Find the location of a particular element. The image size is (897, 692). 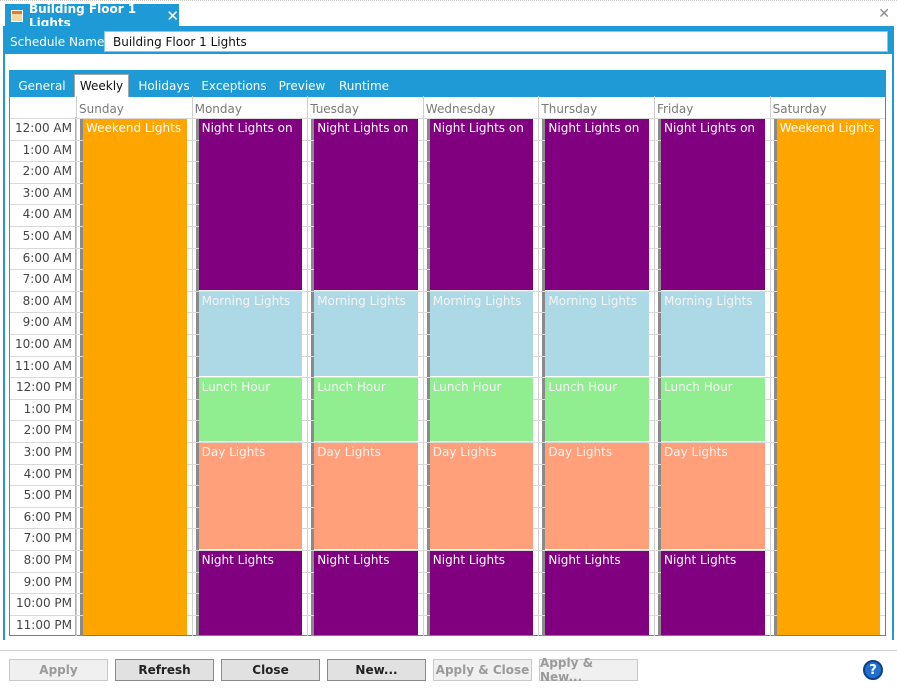

hour-label: 2:00 PM is located at coordinates (47, 430).